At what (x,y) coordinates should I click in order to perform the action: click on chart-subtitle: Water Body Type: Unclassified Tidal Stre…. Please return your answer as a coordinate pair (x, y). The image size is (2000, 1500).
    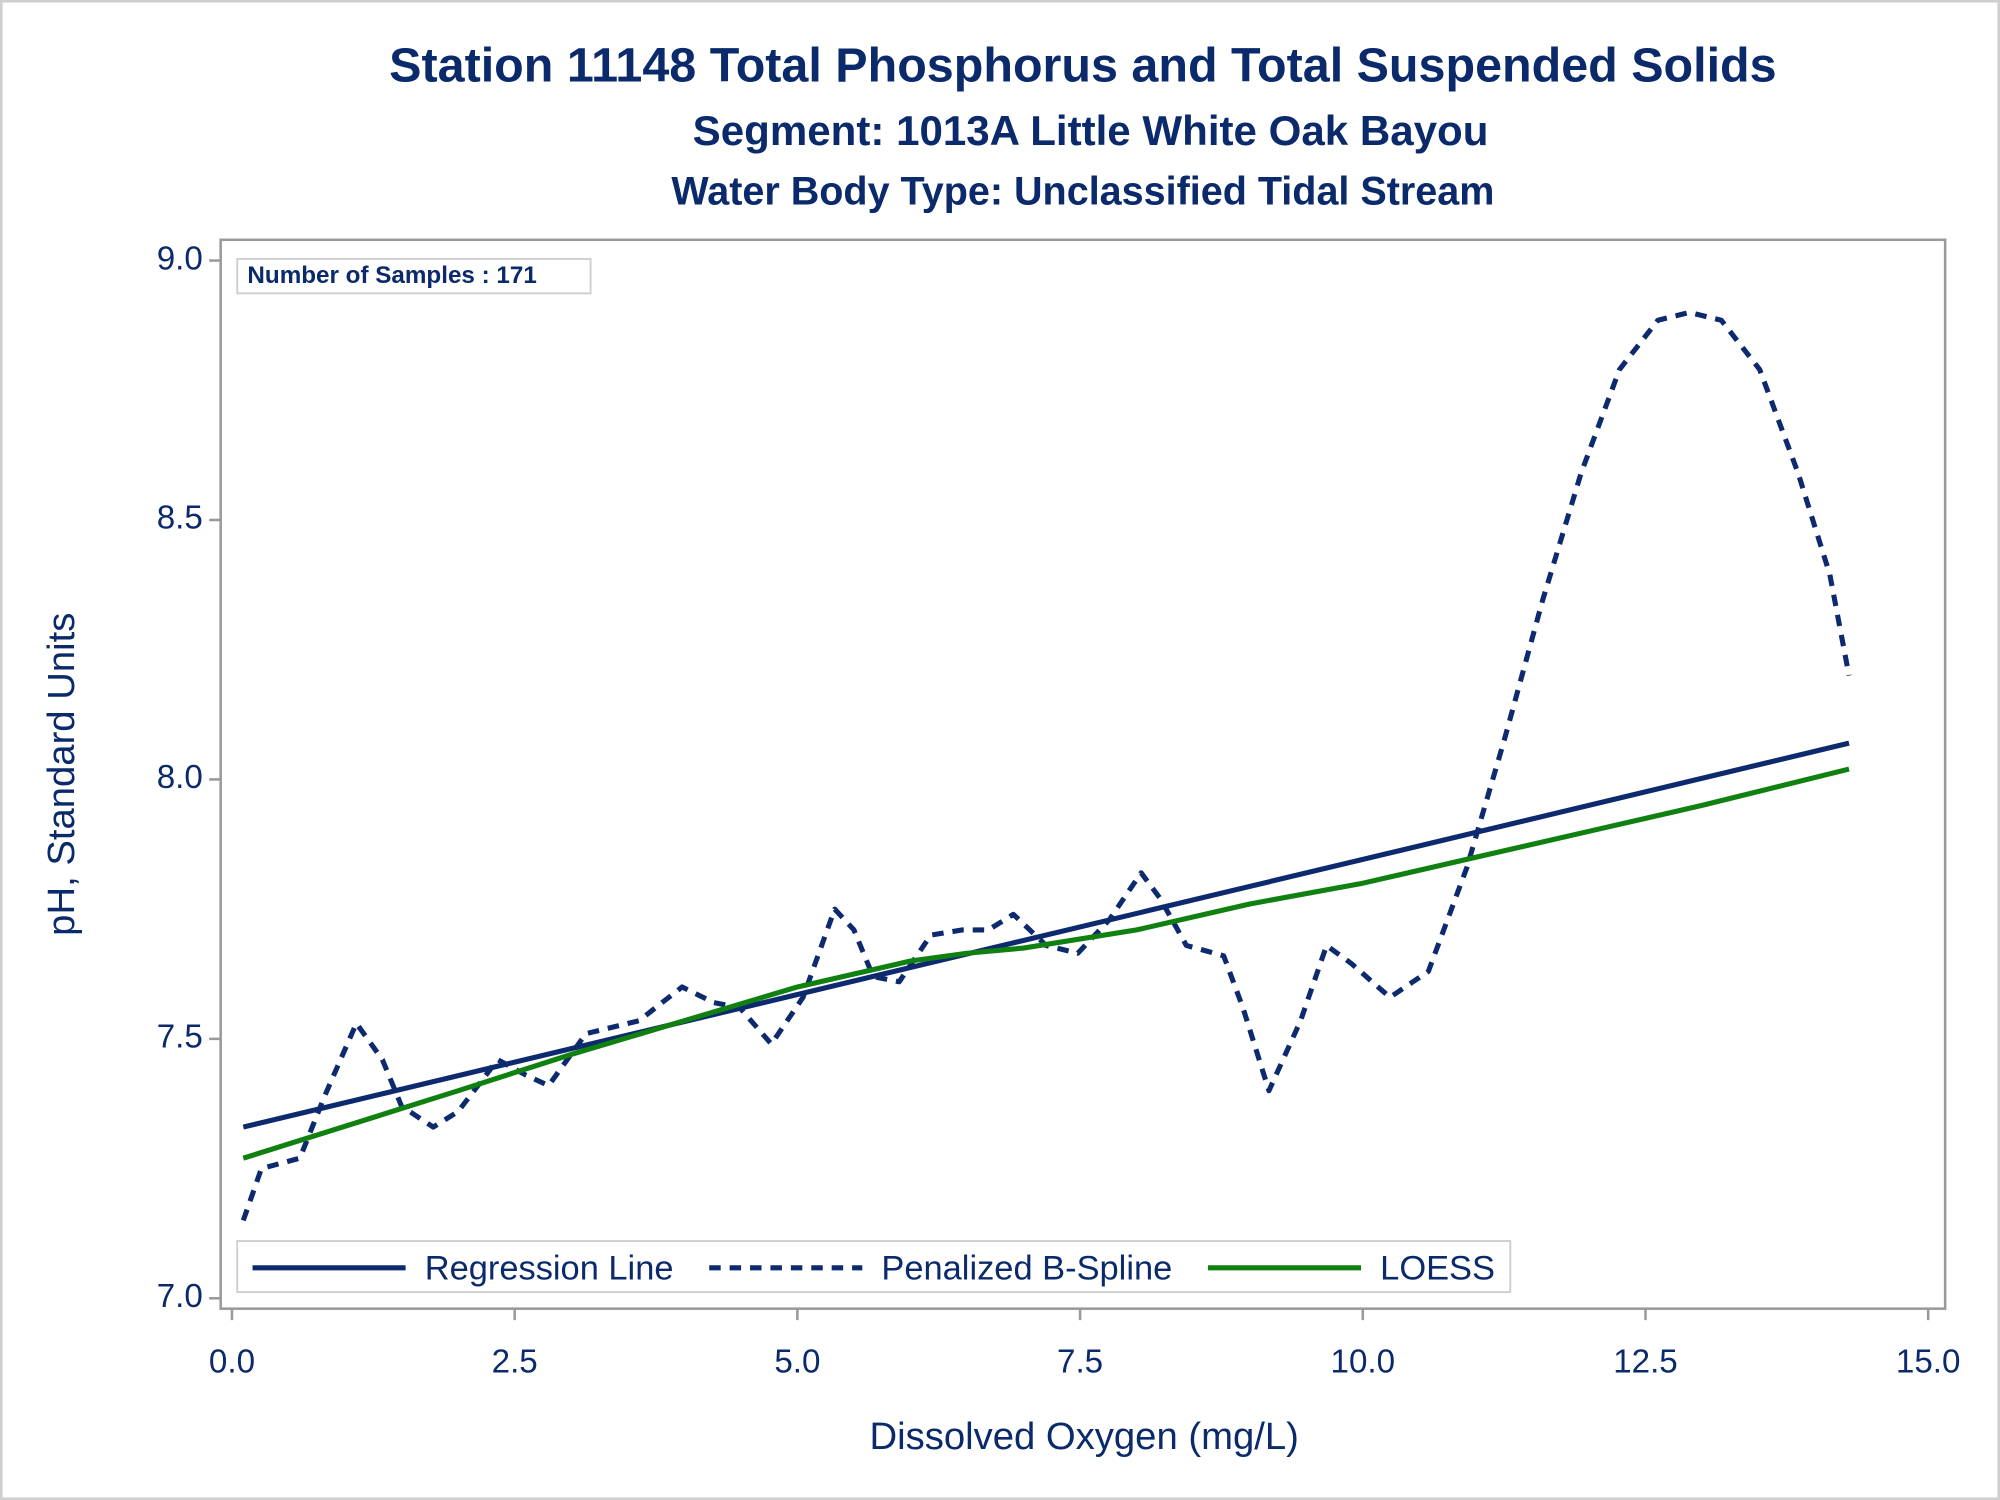
    Looking at the image, I should click on (1082, 191).